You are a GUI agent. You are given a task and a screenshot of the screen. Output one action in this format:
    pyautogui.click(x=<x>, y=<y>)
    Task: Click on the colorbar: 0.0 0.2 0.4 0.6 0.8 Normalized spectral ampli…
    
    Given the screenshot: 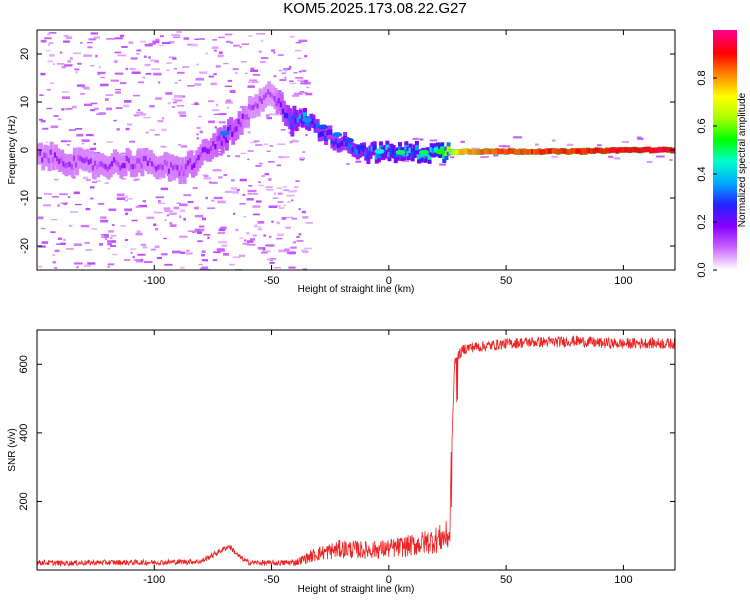 What is the action you would take?
    pyautogui.click(x=722, y=154)
    